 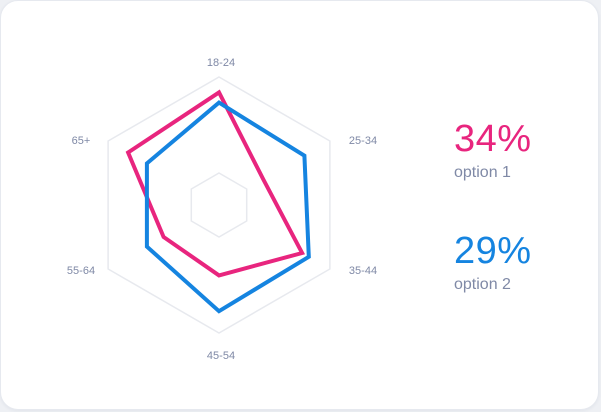 I want to click on series-option-1-line, so click(x=215, y=183).